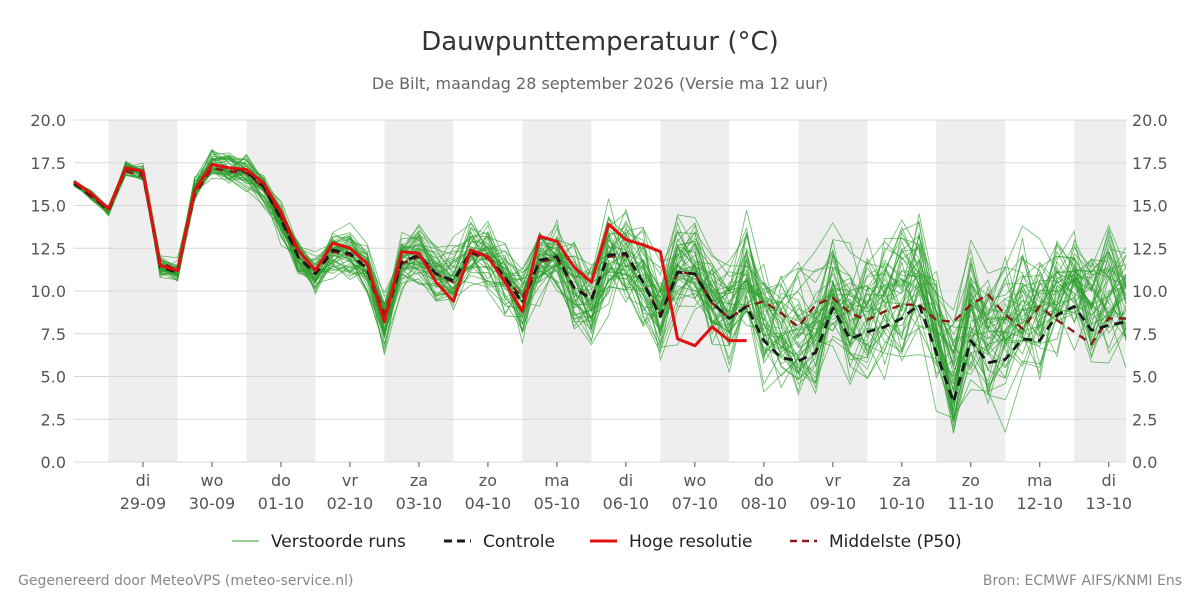 The width and height of the screenshot is (1200, 600). Describe the element at coordinates (691, 542) in the screenshot. I see `legend-label: Hoge resolutie` at that location.